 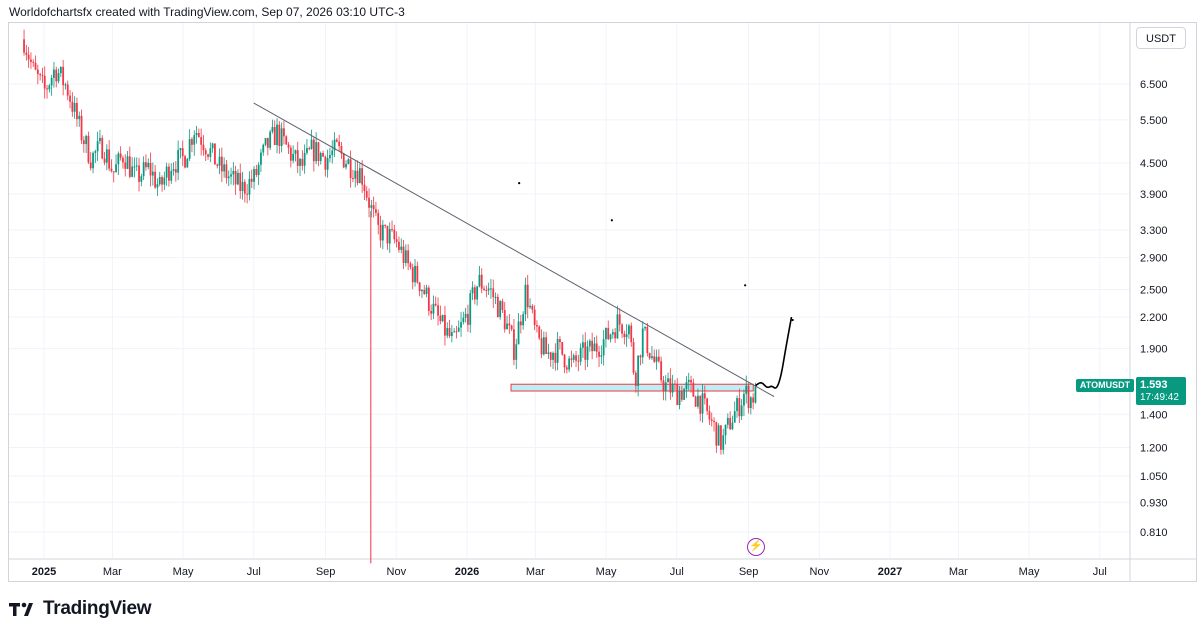 I want to click on x-tick-label: Sep, so click(x=326, y=572).